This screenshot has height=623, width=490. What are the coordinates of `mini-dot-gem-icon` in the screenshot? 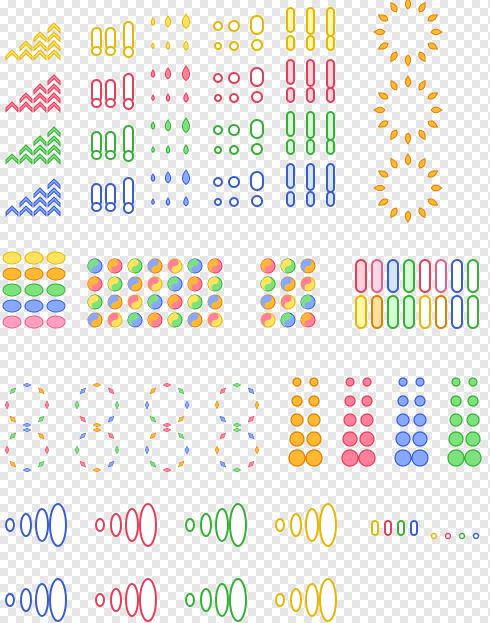 It's located at (448, 536).